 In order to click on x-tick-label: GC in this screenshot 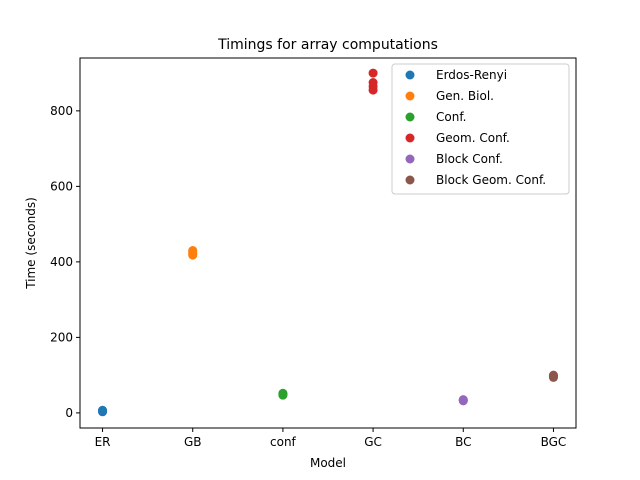, I will do `click(373, 442)`.